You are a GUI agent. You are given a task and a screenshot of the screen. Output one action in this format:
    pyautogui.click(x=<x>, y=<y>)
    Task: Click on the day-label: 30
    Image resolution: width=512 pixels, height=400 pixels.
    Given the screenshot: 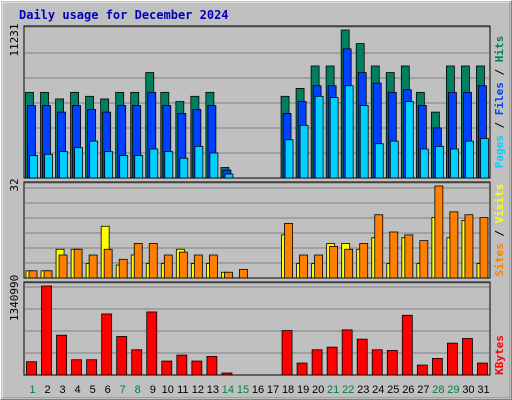 What is the action you would take?
    pyautogui.click(x=468, y=390)
    